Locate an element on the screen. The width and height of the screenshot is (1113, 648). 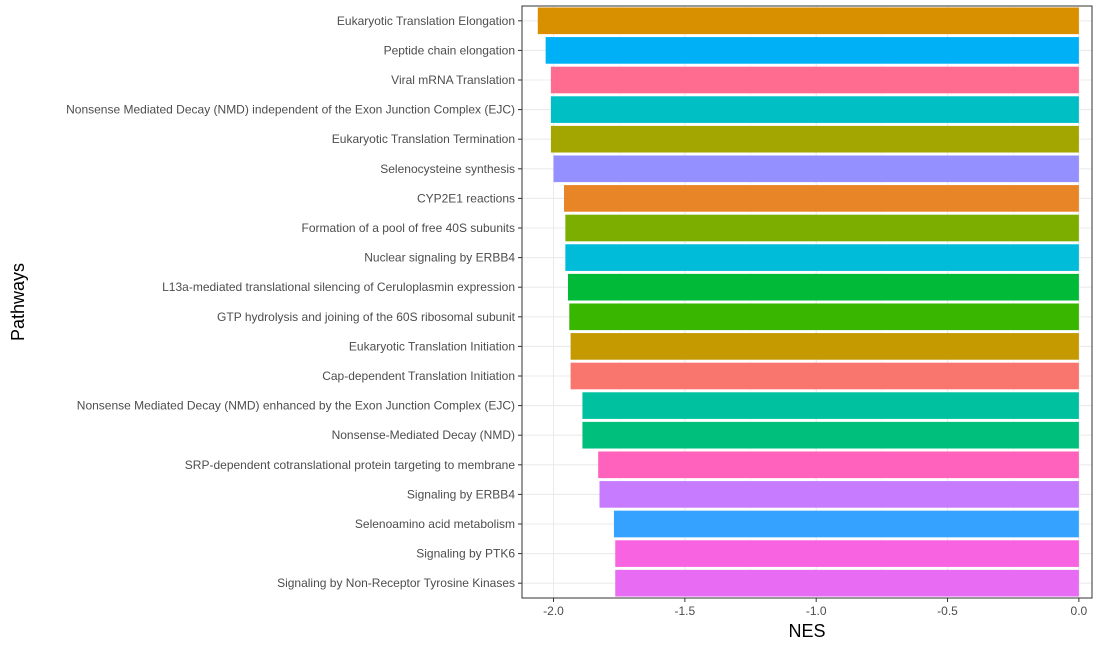
y-tick-label: Cap-dependent Translation Initiation is located at coordinates (418, 376).